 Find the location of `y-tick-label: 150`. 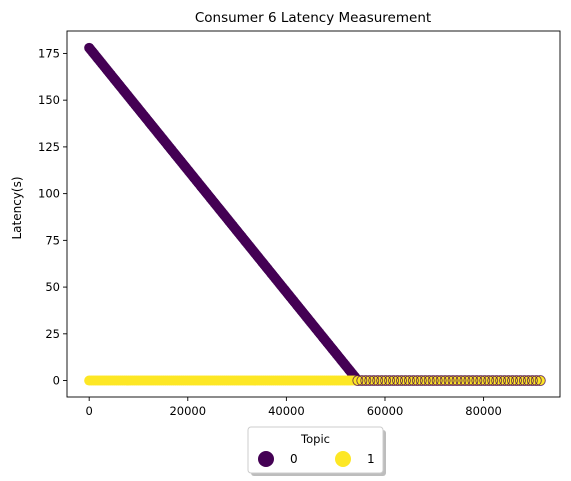

y-tick-label: 150 is located at coordinates (49, 100).